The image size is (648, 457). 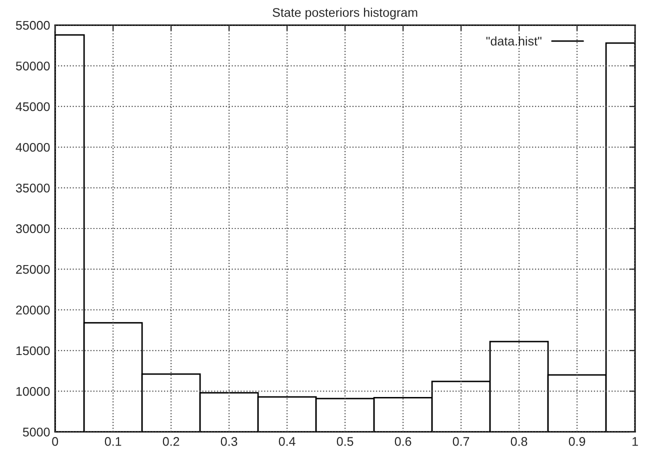 I want to click on x-tick-label: 0.9, so click(x=577, y=441).